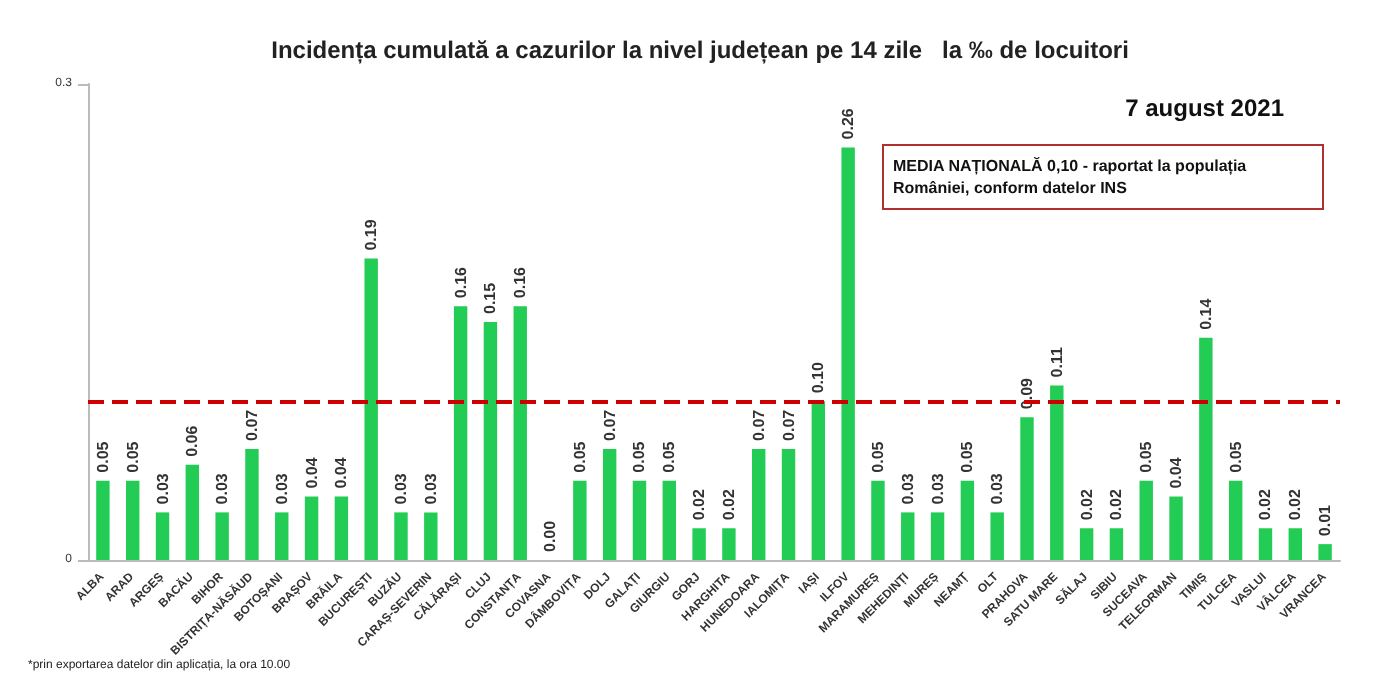 The image size is (1400, 700). I want to click on data-label: 0.10, so click(818, 377).